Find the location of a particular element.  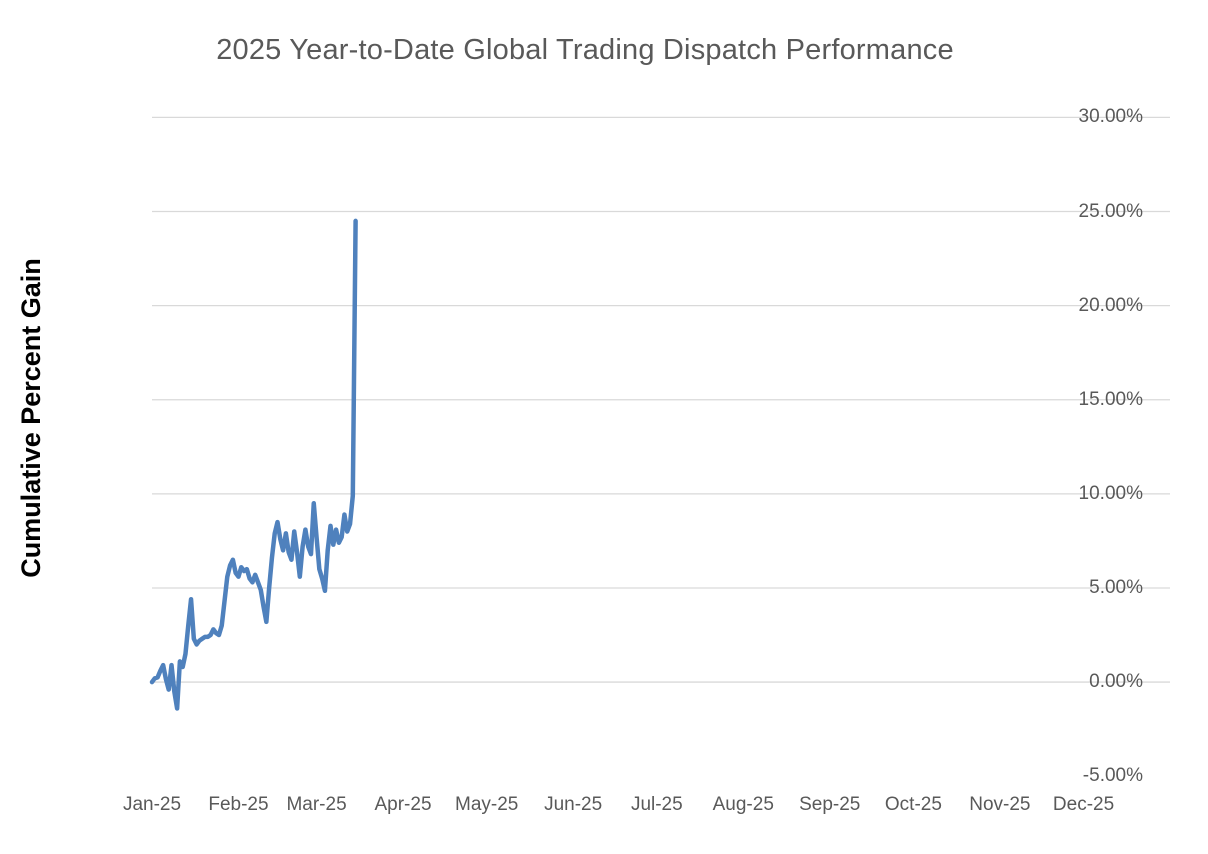

x-tick-label: Oct-25 is located at coordinates (913, 804).